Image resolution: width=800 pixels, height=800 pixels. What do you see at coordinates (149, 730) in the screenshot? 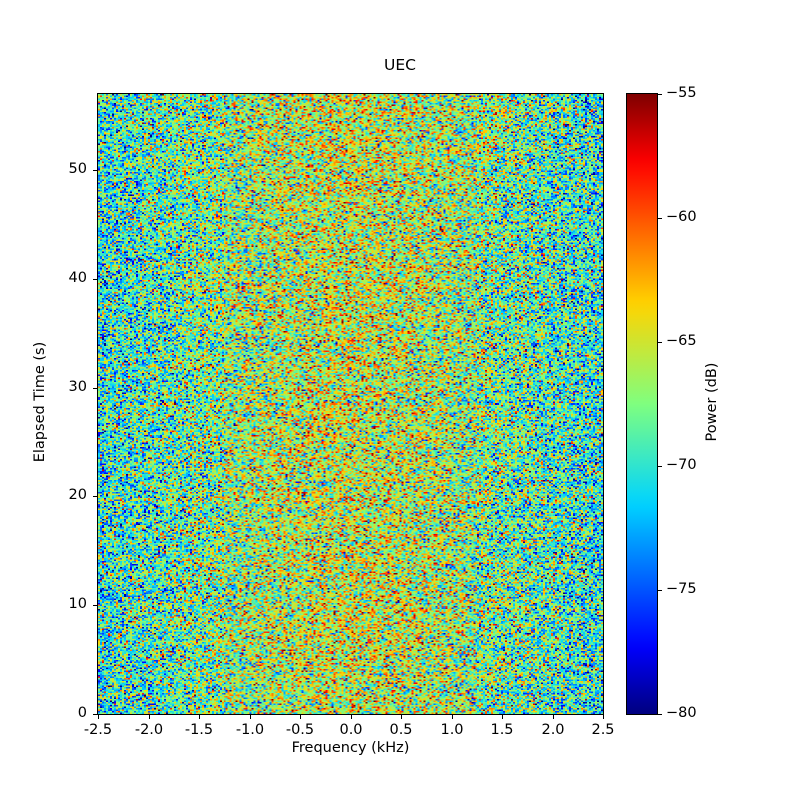
I see `x-axis-tick-label: -2.0` at bounding box center [149, 730].